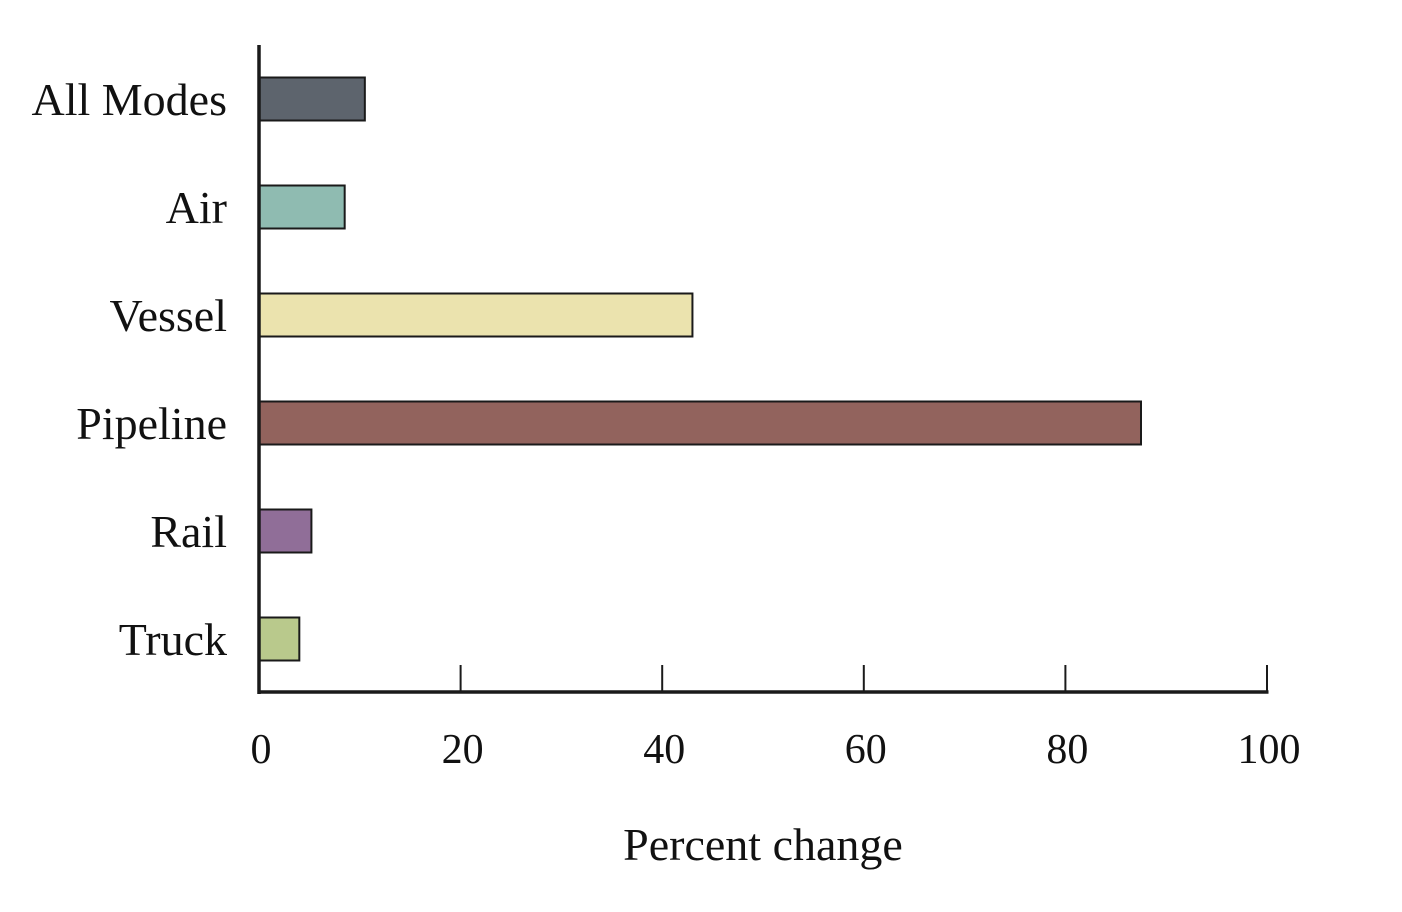 This screenshot has width=1402, height=912. Describe the element at coordinates (866, 750) in the screenshot. I see `x-tick-label-60: 60` at that location.